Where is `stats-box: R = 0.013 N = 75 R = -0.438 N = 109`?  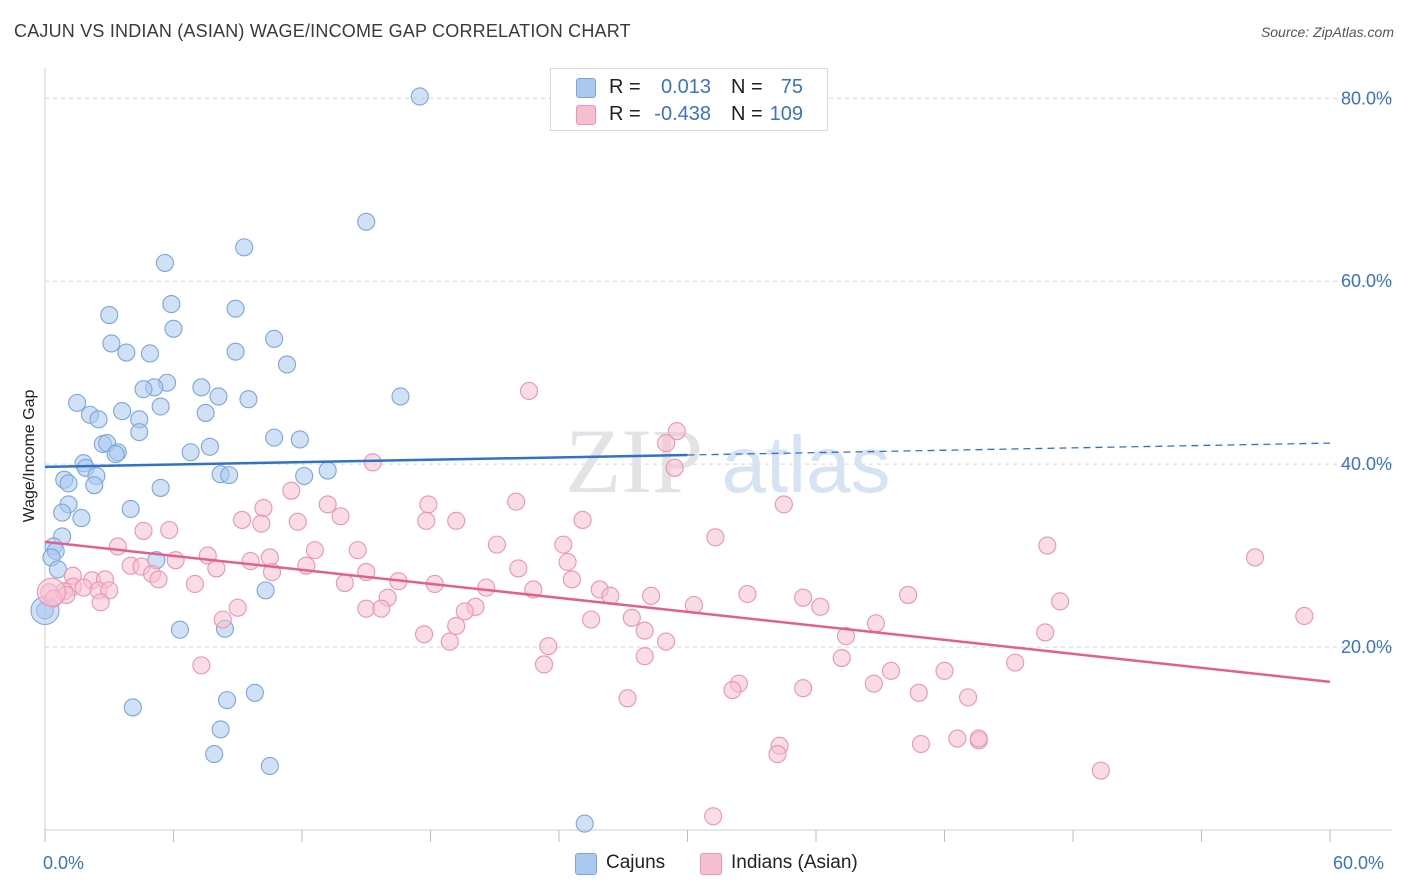
stats-box: R = 0.013 N = 75 R = -0.438 N = 109 is located at coordinates (689, 99).